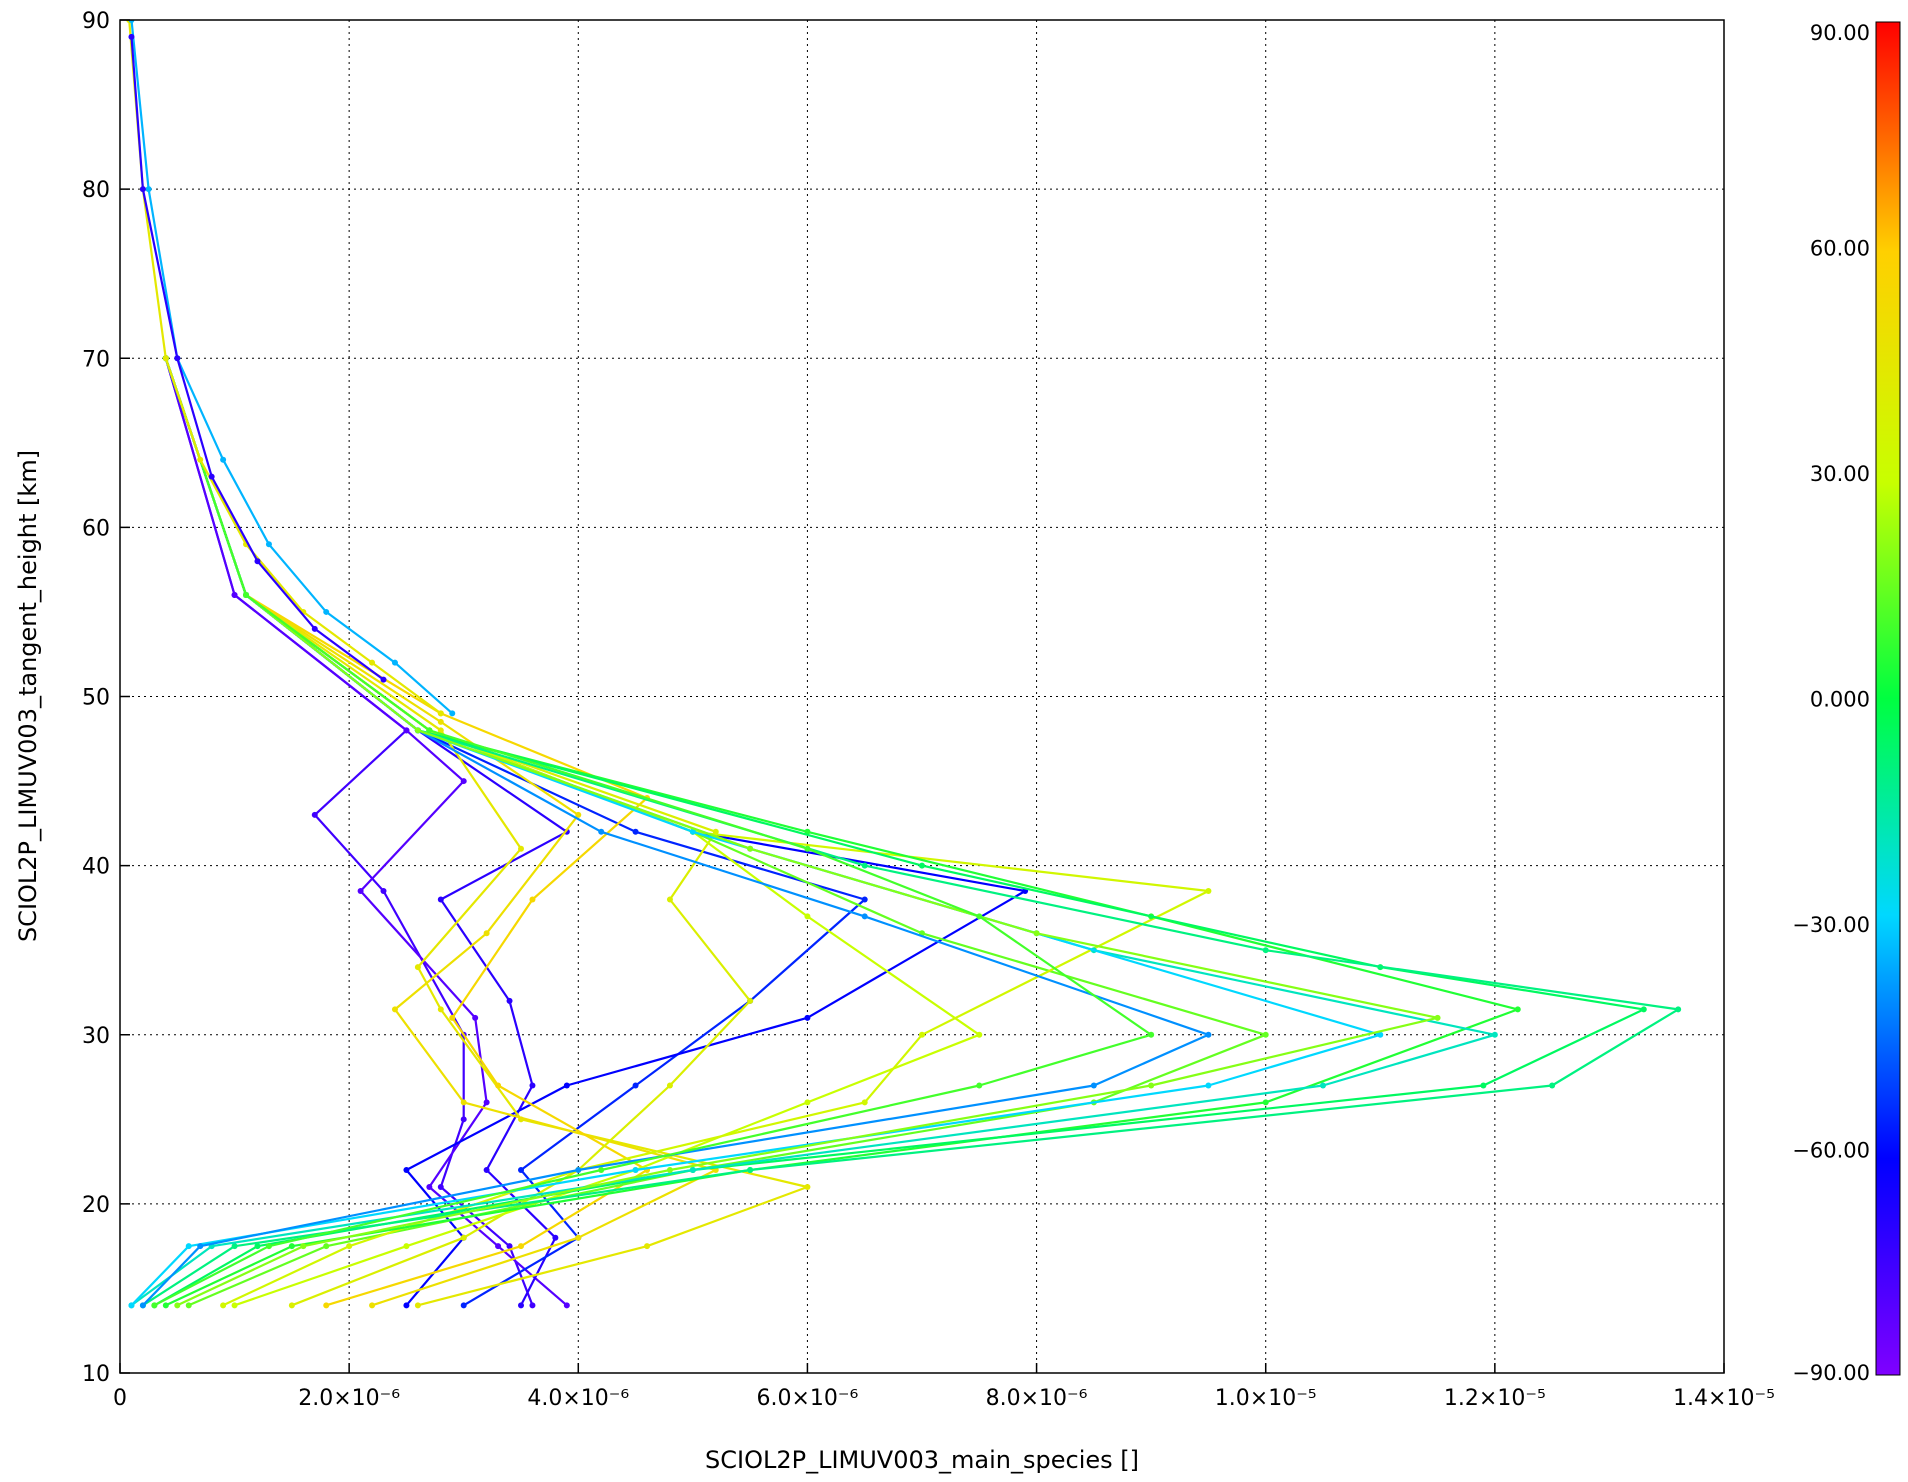 This screenshot has width=1908, height=1482. I want to click on y-tick-label: 20, so click(96, 1205).